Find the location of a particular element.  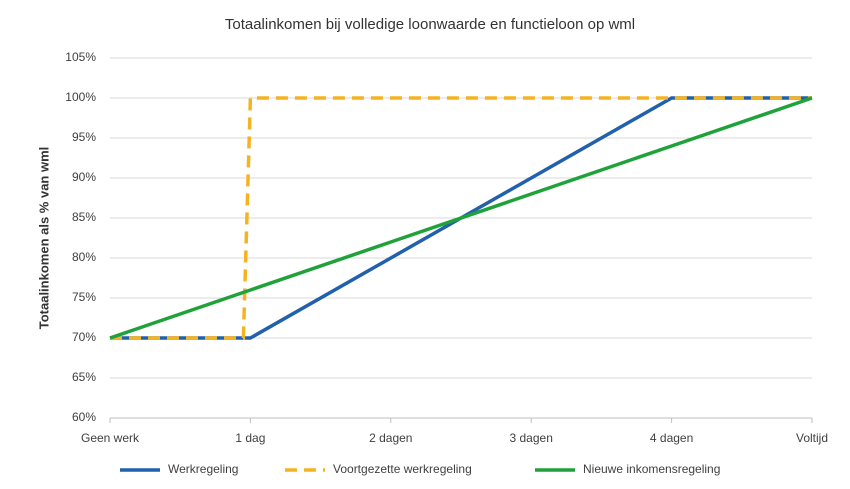

y-tick-label: 105% is located at coordinates (80, 57).